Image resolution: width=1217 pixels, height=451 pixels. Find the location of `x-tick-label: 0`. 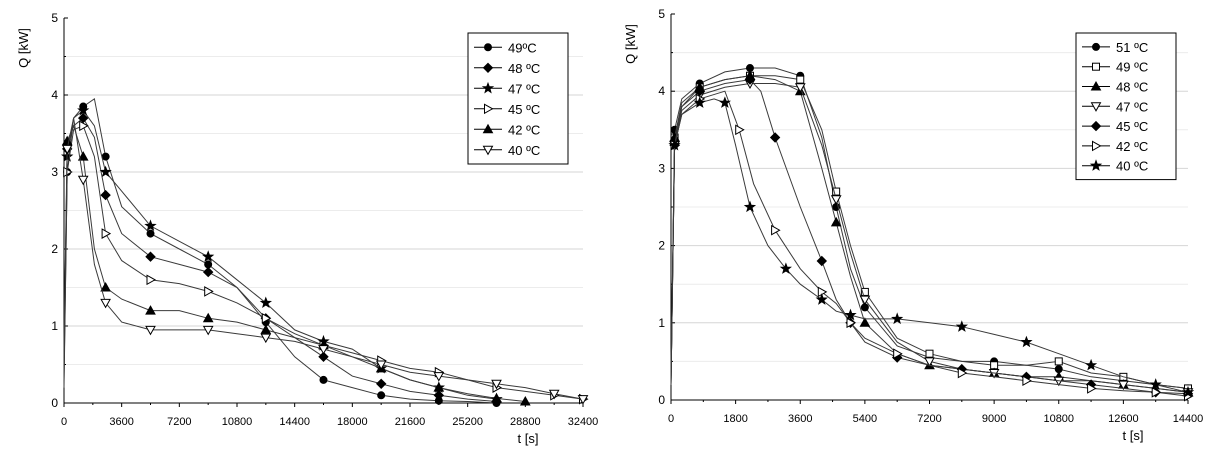

x-tick-label: 0 is located at coordinates (671, 419).